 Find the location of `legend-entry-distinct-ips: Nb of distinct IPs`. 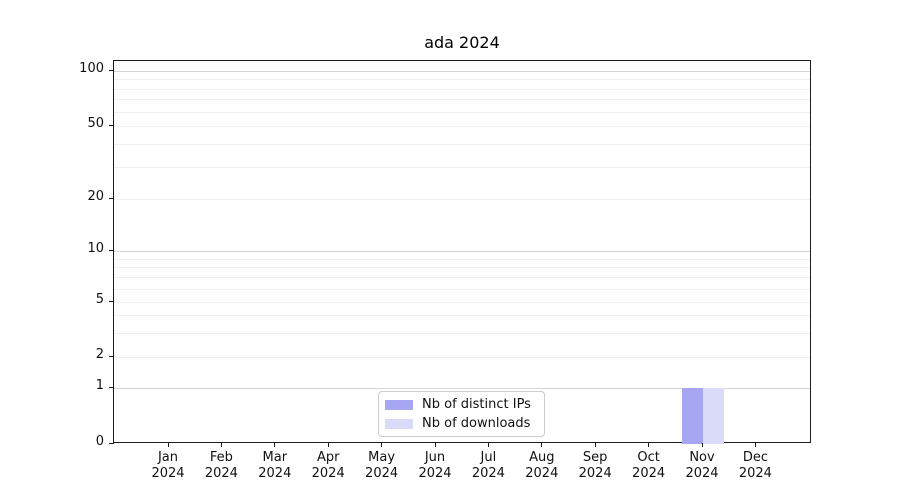

legend-entry-distinct-ips: Nb of distinct IPs is located at coordinates (461, 404).